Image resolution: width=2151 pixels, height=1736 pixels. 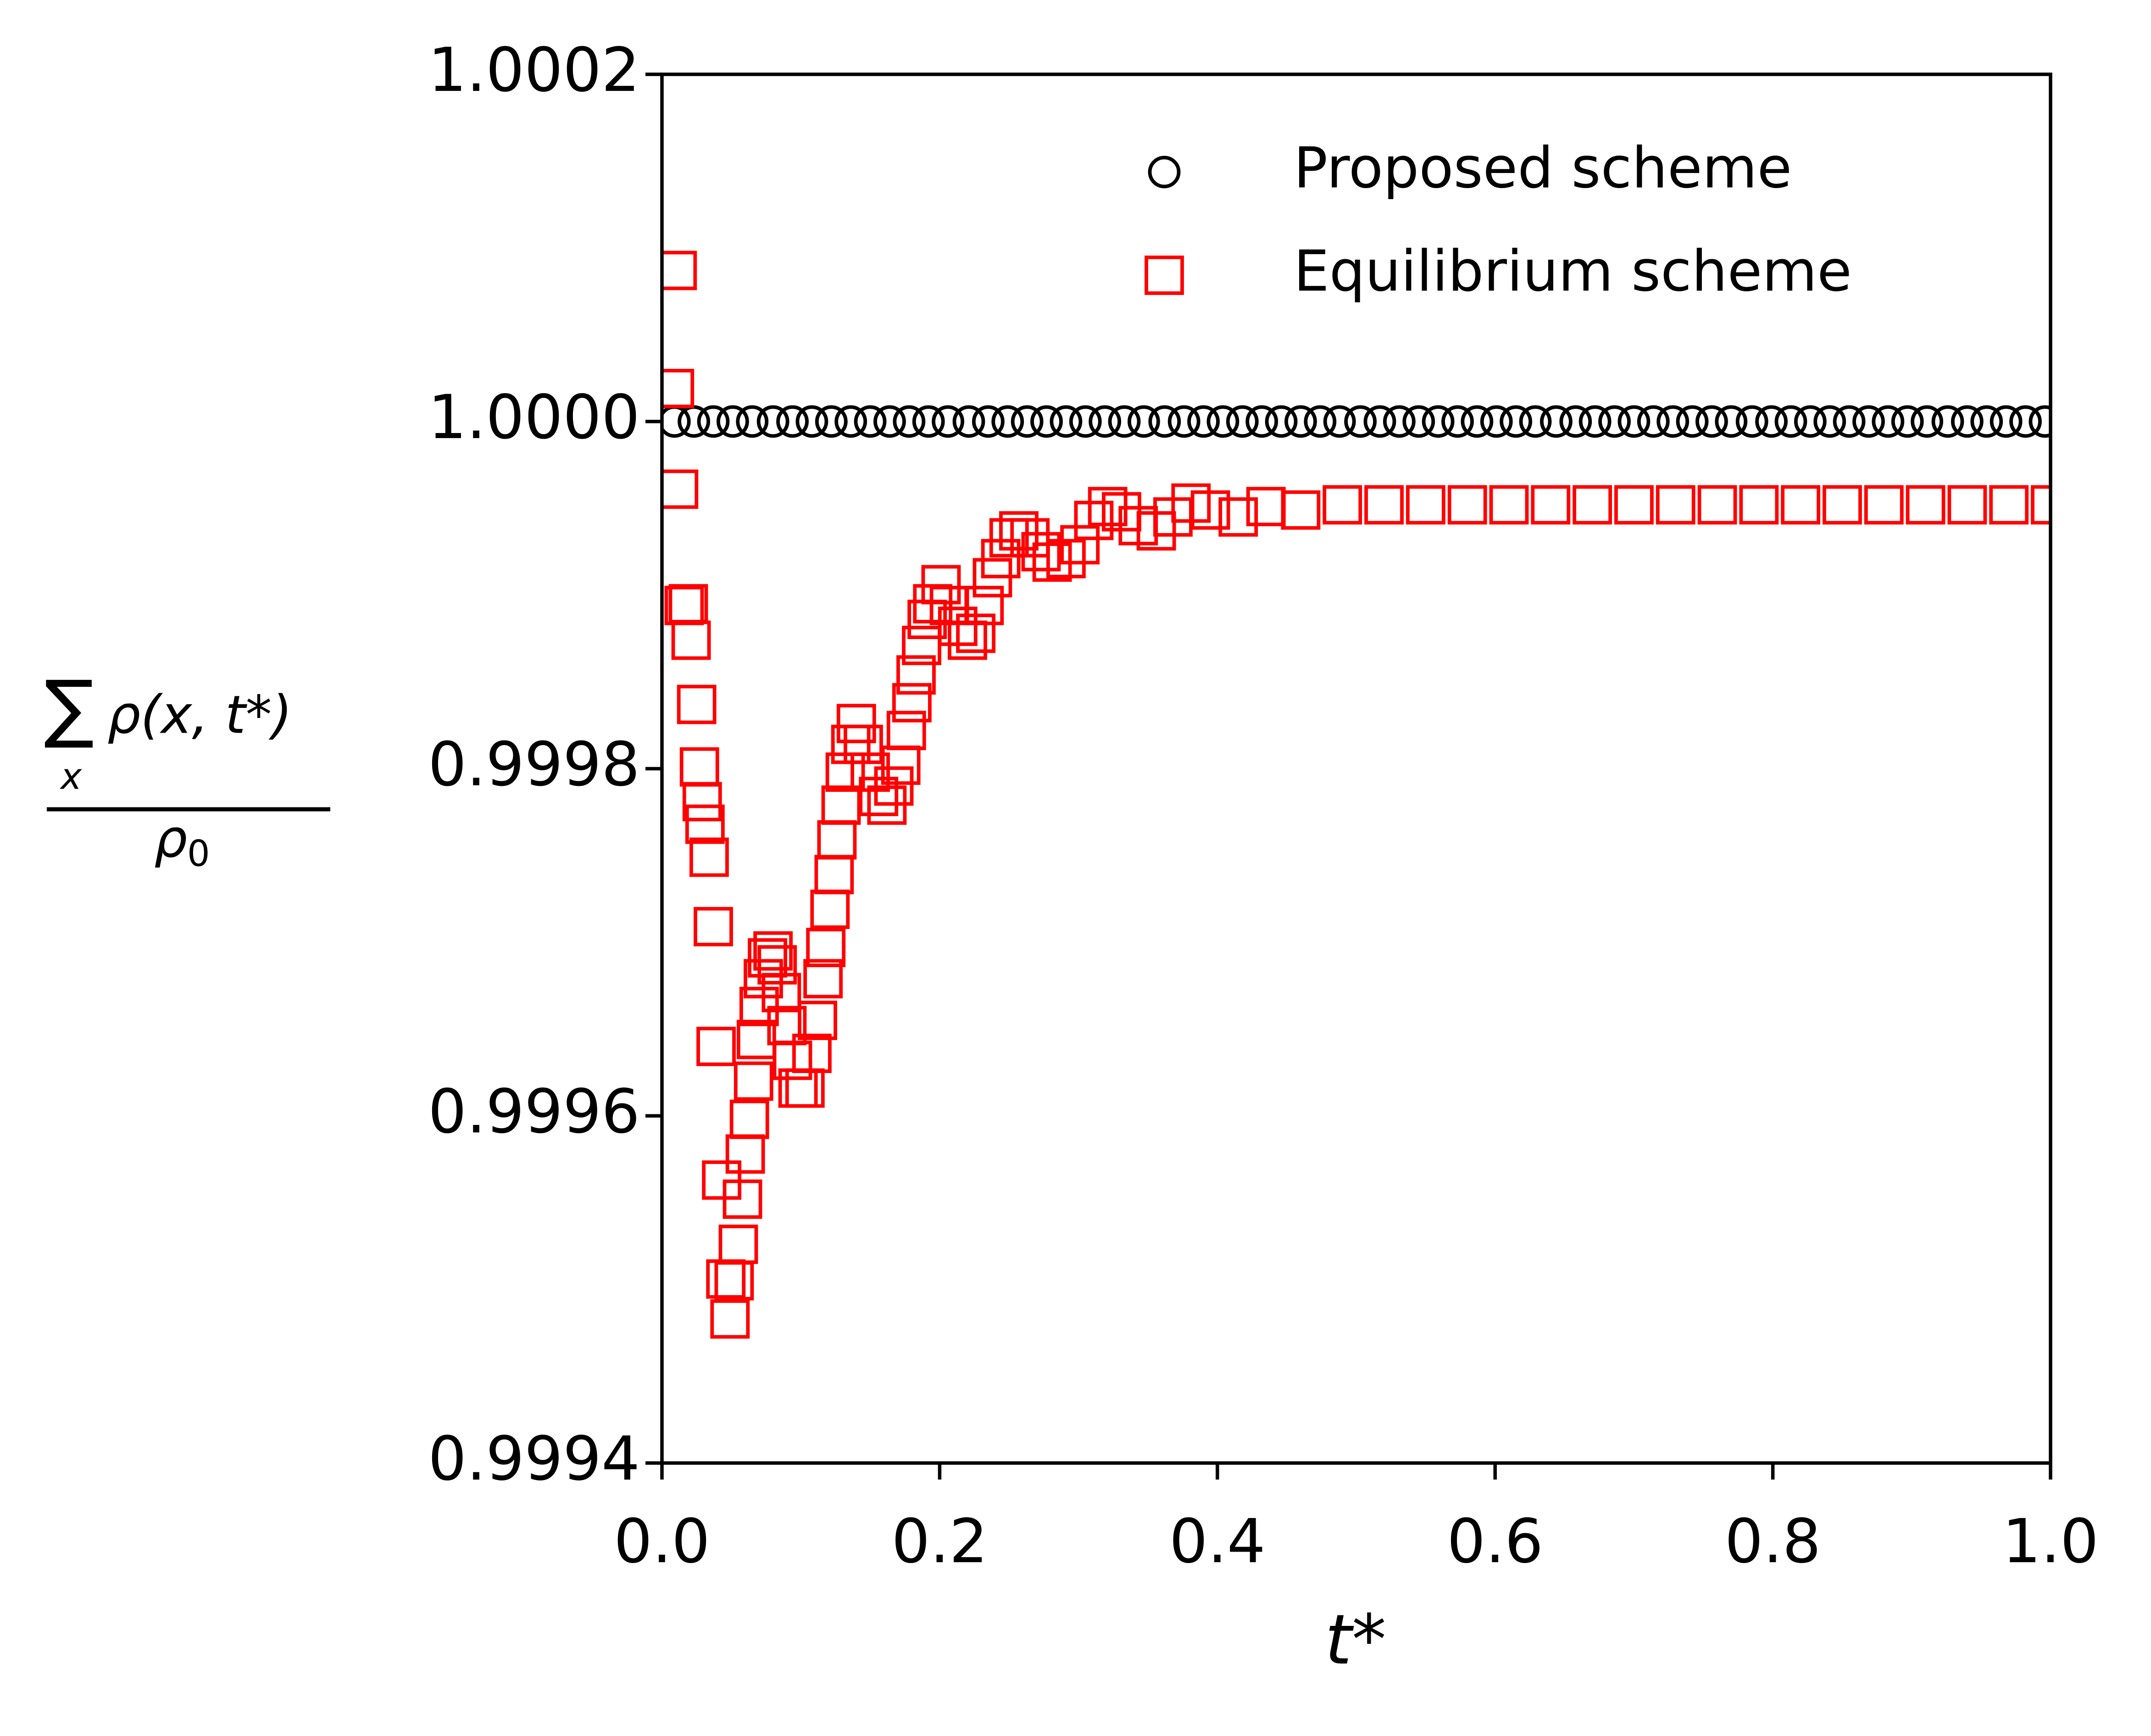 What do you see at coordinates (1355, 1640) in the screenshot?
I see `x-axis-label: t*` at bounding box center [1355, 1640].